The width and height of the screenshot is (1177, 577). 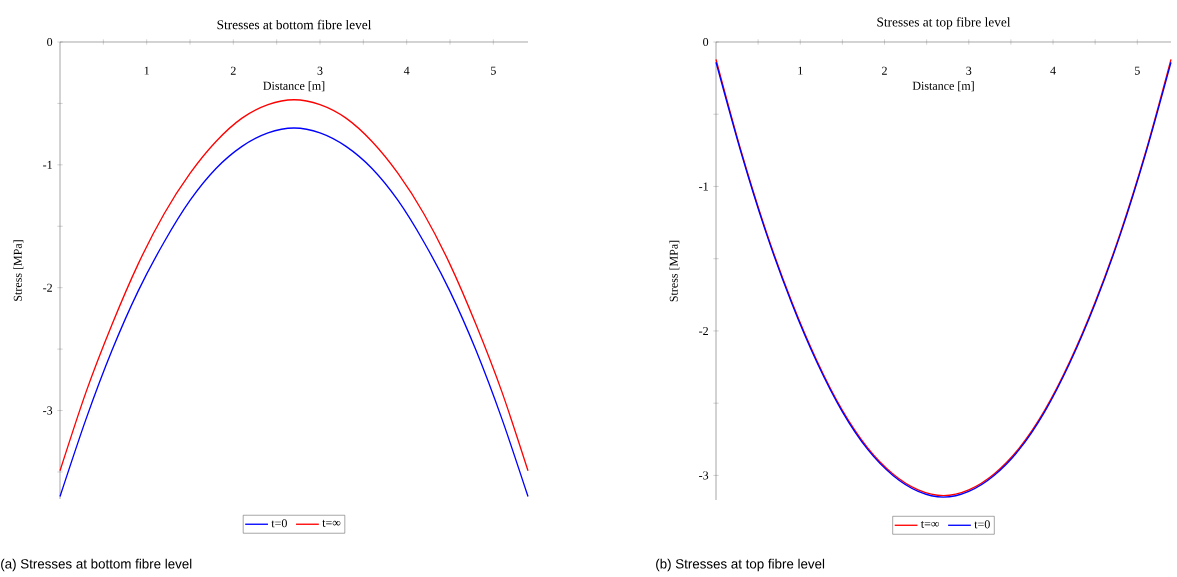 What do you see at coordinates (944, 23) in the screenshot?
I see `chart-title: Stresses at top fibre level` at bounding box center [944, 23].